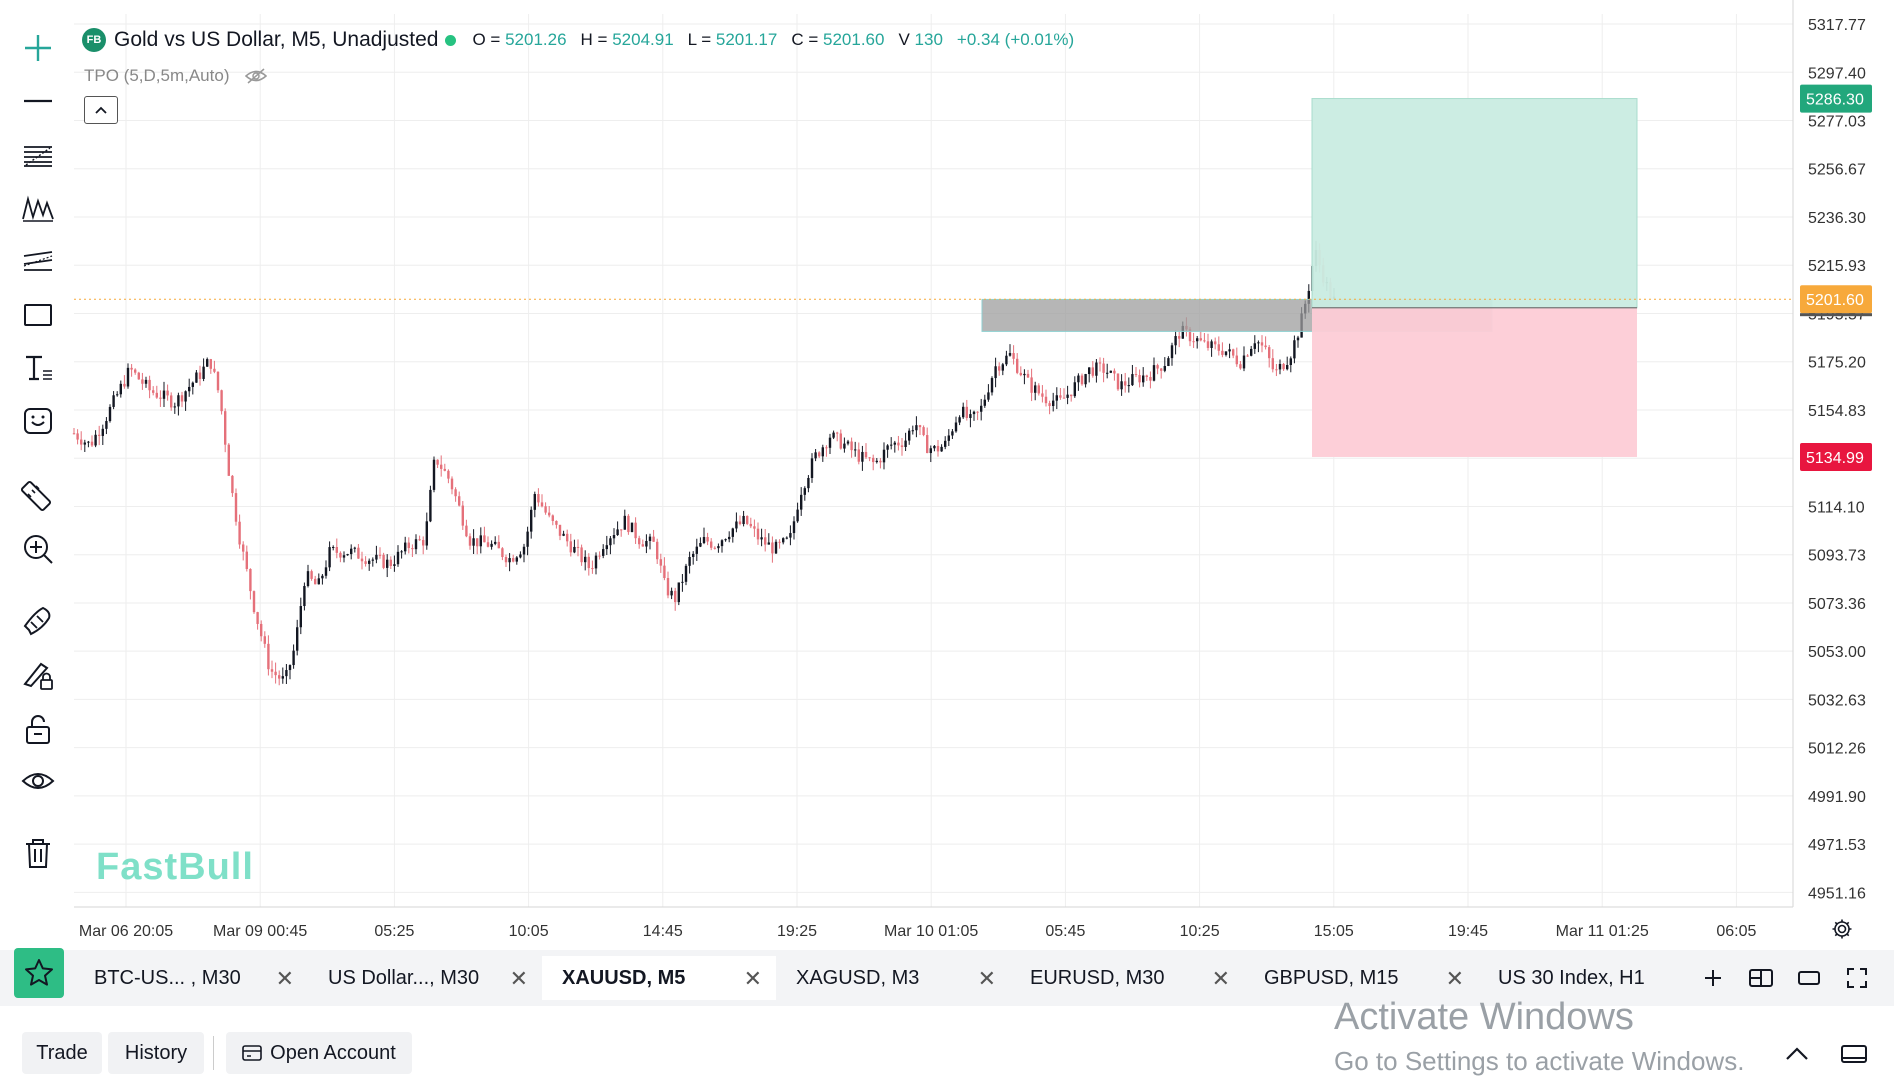  Describe the element at coordinates (1842, 929) in the screenshot. I see `chart-settings-icon` at that location.